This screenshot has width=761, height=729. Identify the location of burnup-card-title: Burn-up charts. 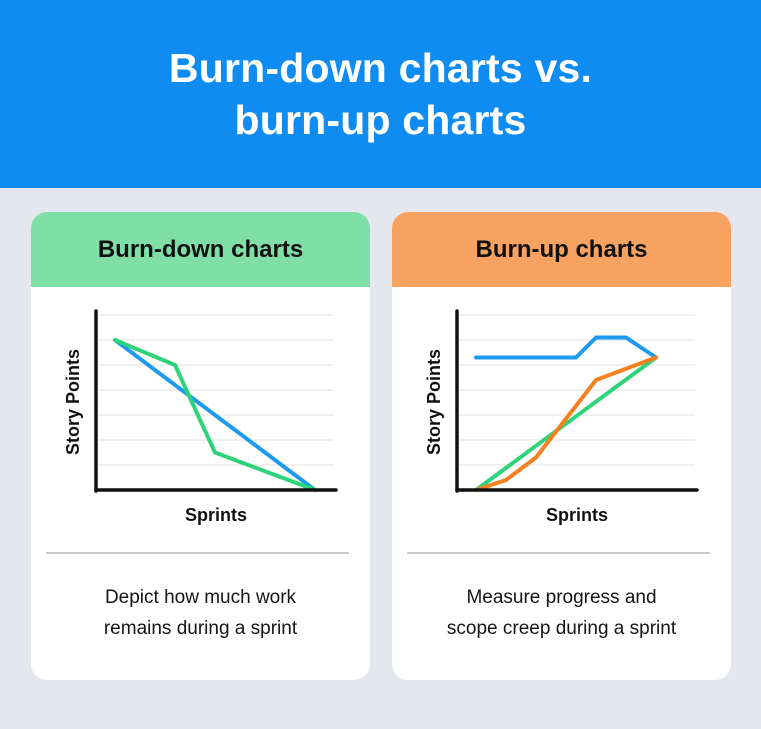
(561, 249).